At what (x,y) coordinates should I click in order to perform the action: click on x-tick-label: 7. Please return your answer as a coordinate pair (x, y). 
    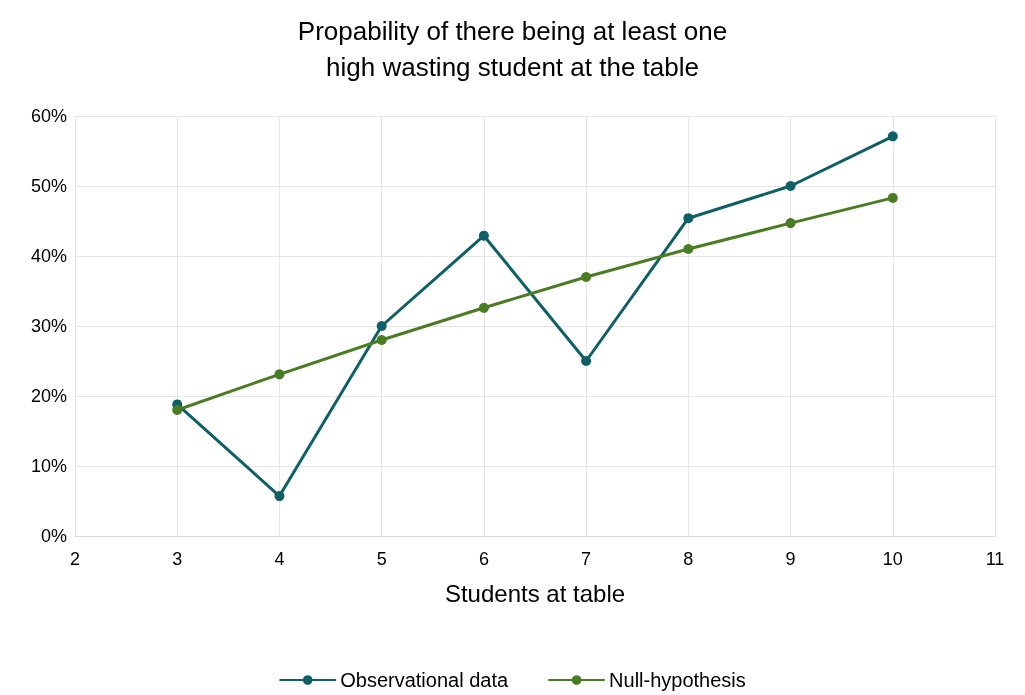
    Looking at the image, I should click on (586, 559).